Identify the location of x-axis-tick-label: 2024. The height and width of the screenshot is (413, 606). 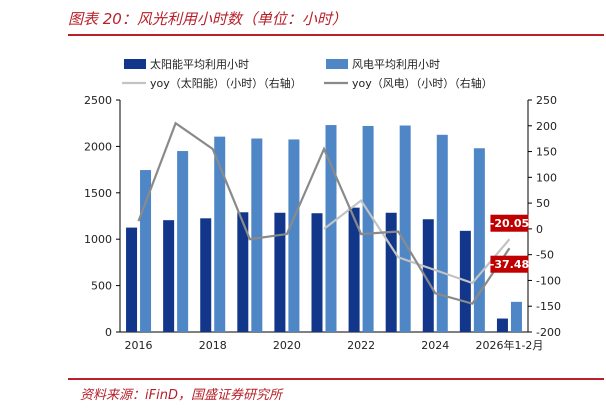
(435, 345).